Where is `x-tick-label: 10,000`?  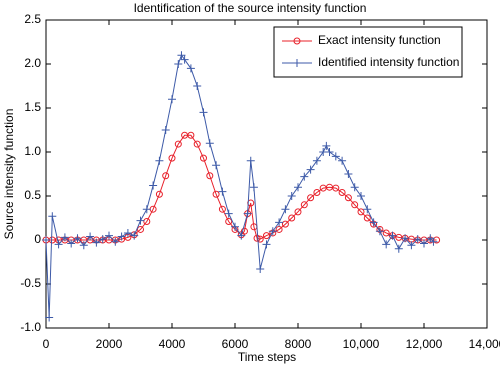
x-tick-label: 10,000 is located at coordinates (361, 344).